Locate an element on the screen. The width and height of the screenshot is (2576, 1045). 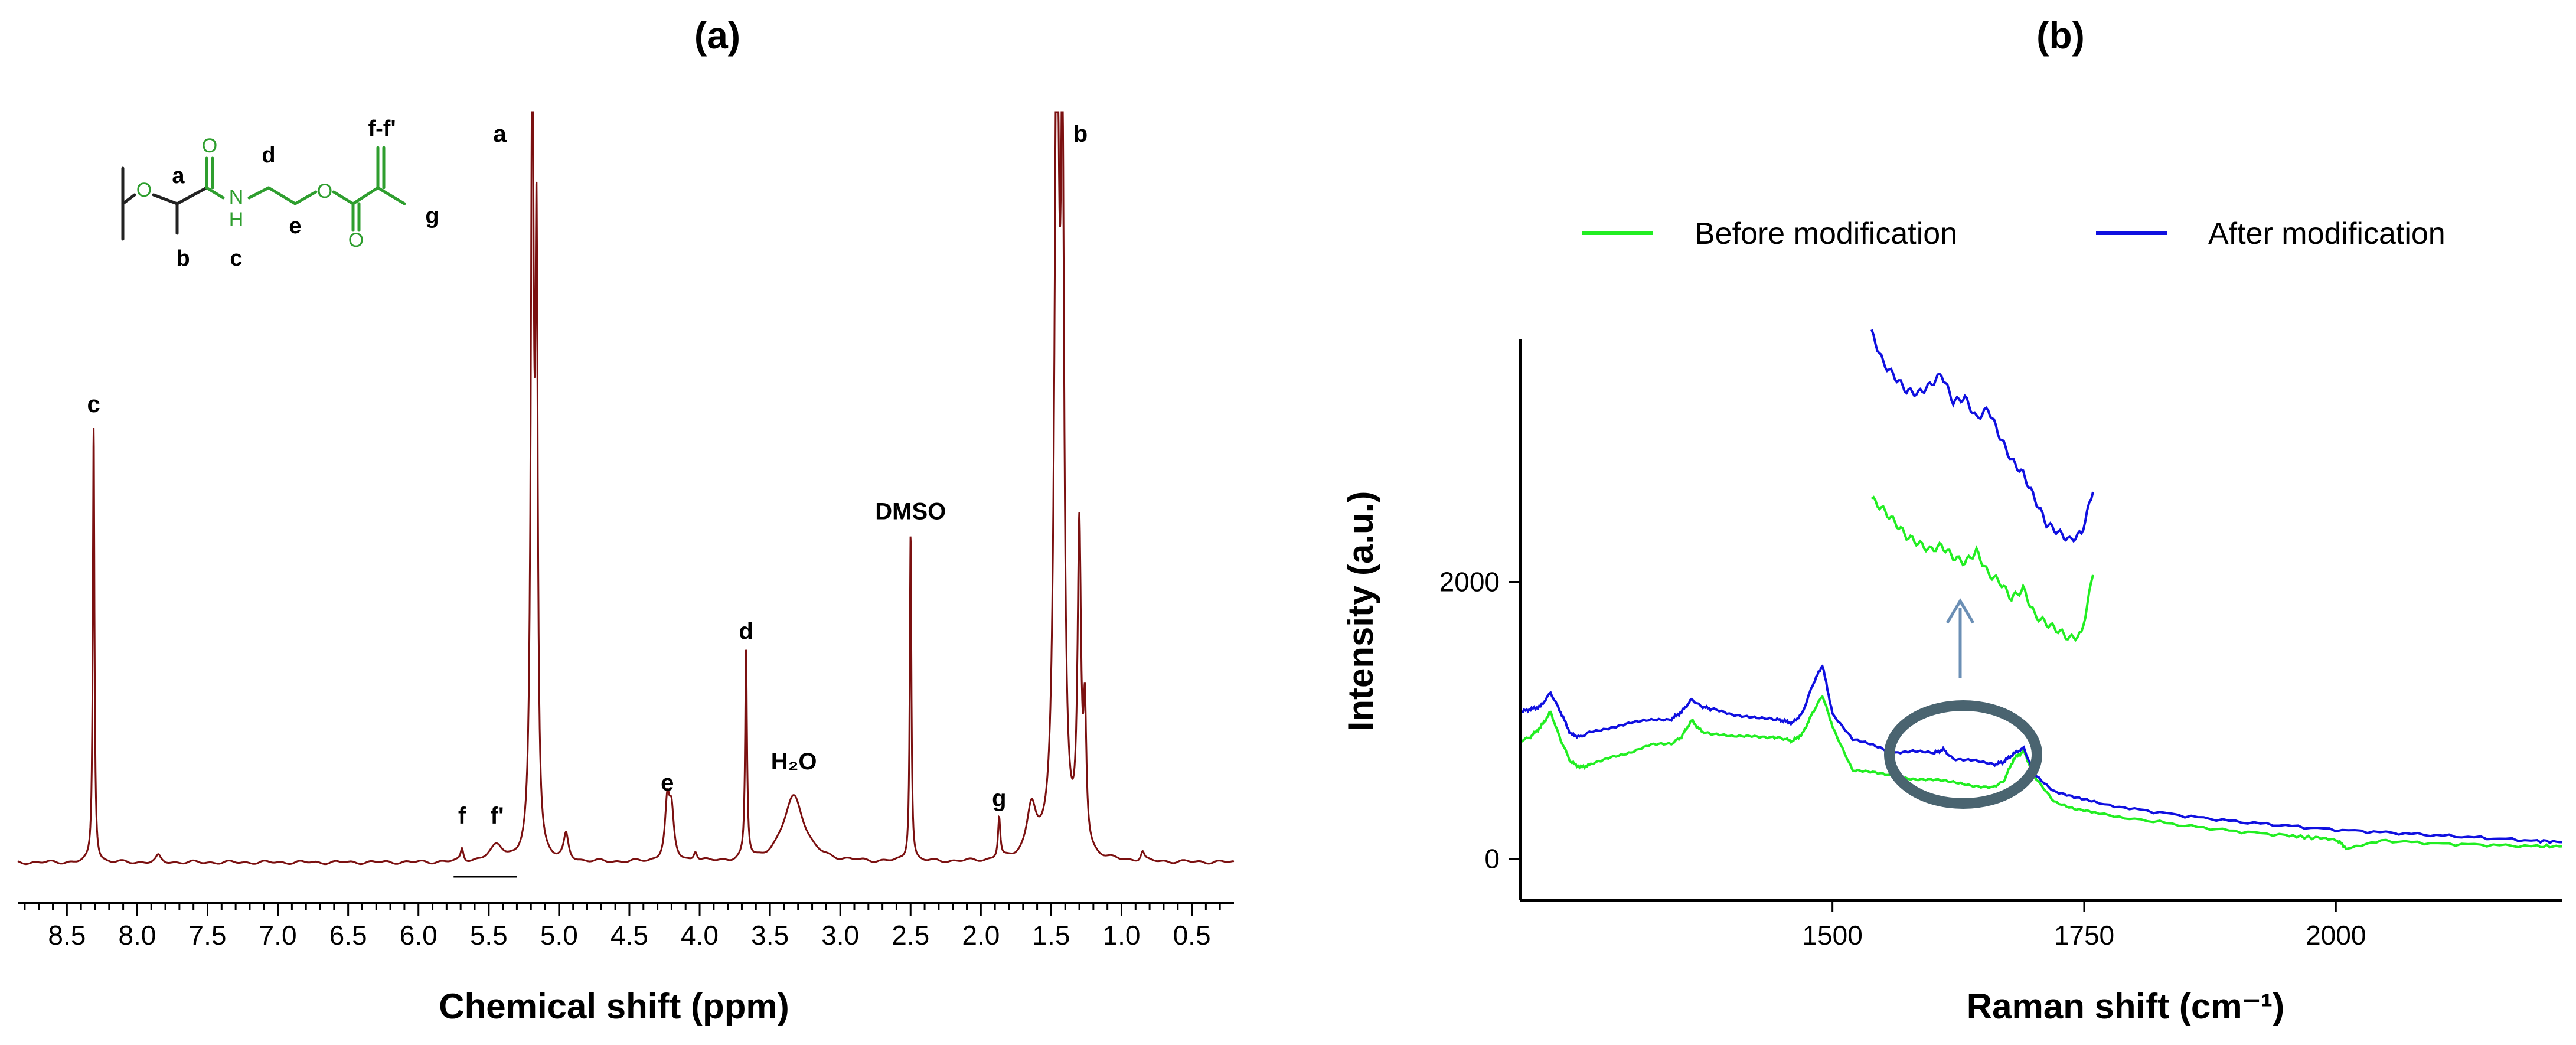
nmr-x-tick-label-12: 2.5 is located at coordinates (910, 936).